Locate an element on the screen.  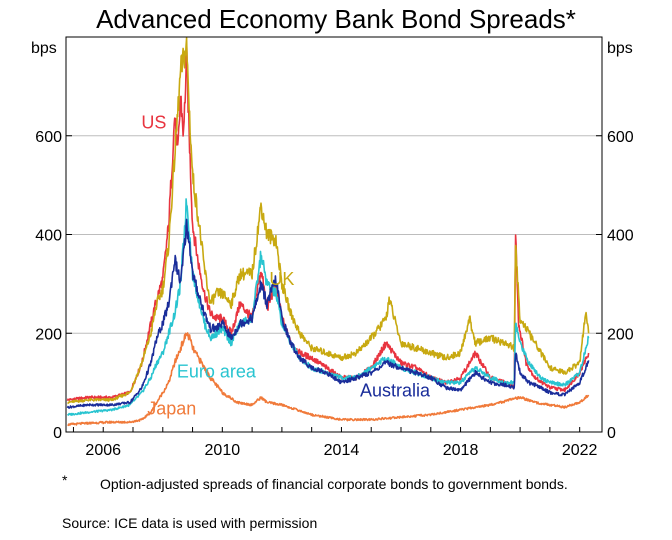
y-tick-label-right-600: 600 is located at coordinates (620, 137).